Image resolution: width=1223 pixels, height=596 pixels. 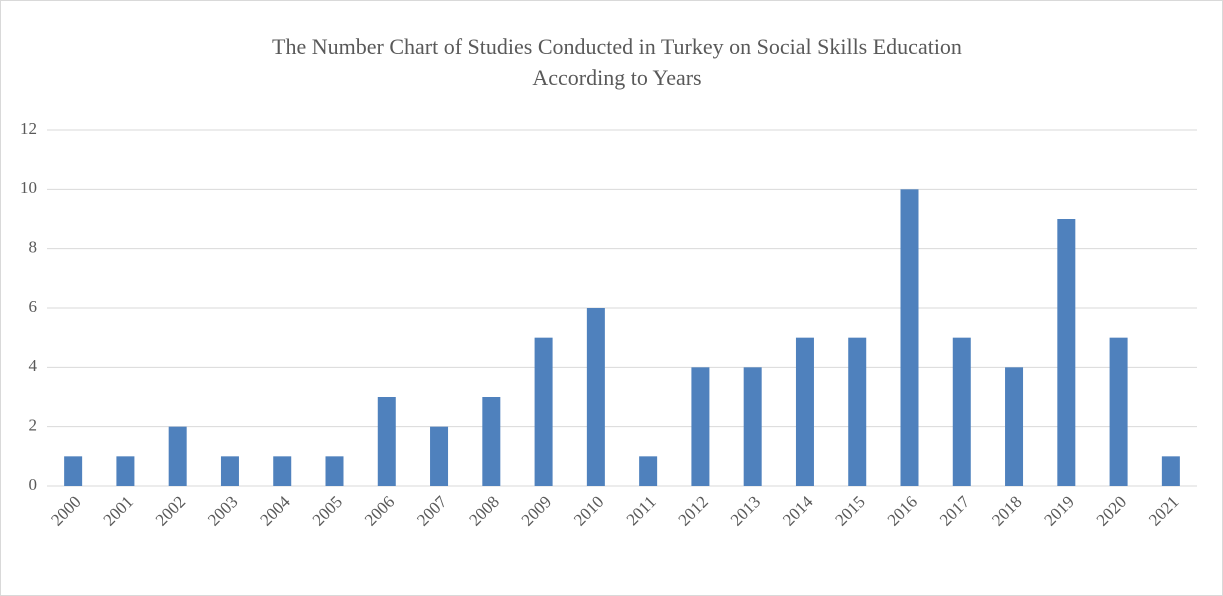 What do you see at coordinates (28, 128) in the screenshot?
I see `y-tick-label: 12` at bounding box center [28, 128].